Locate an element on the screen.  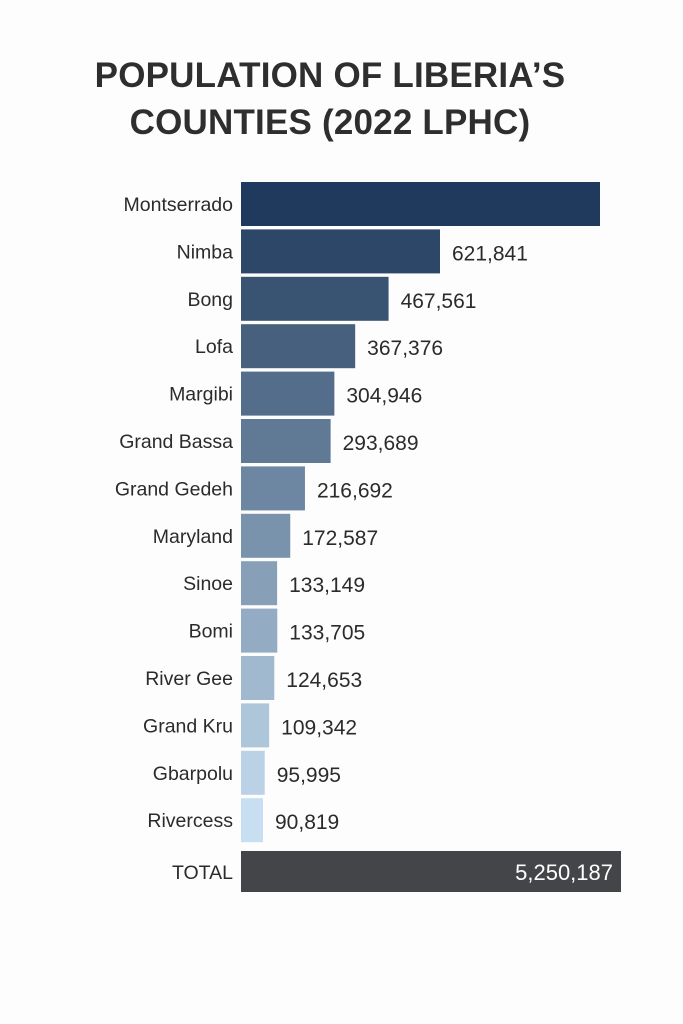
category-label: Grand Gedeh is located at coordinates (174, 489).